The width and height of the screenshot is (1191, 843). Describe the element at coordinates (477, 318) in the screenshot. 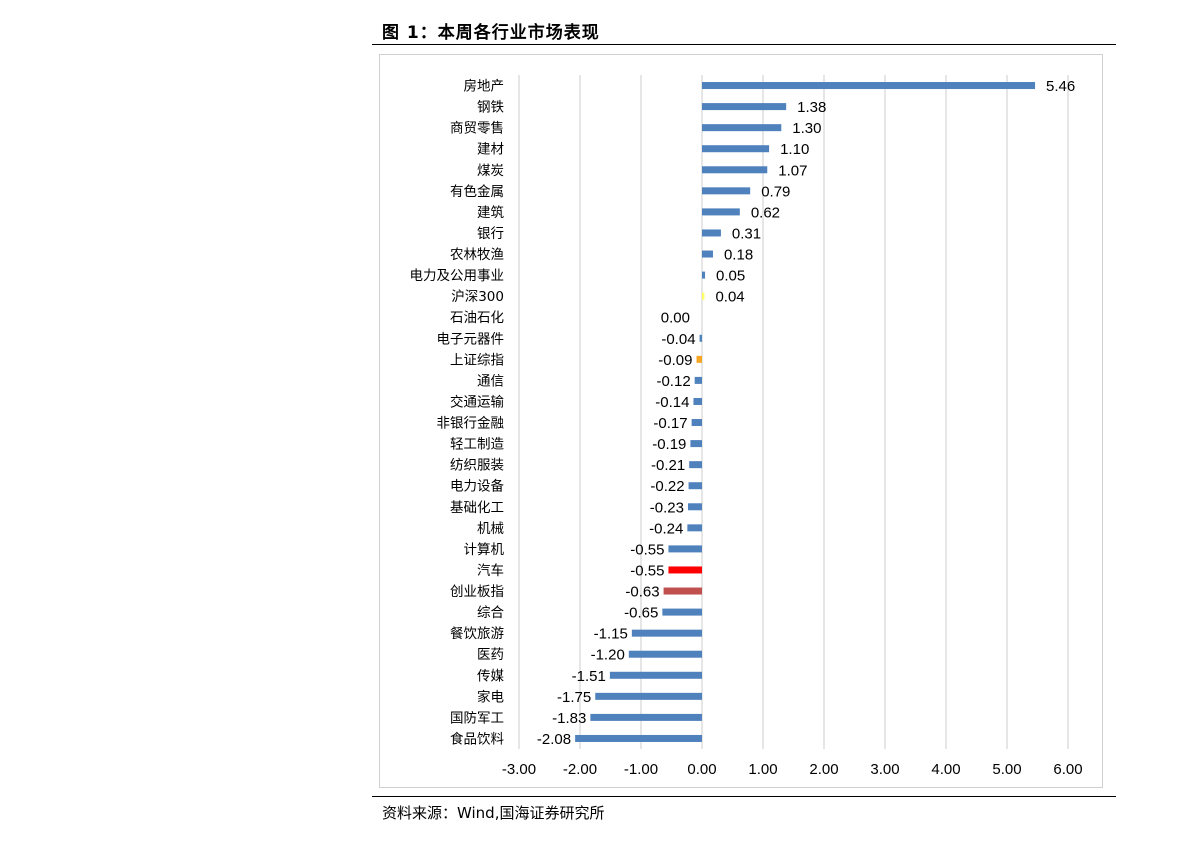

I see `category-label: 石油石化` at that location.